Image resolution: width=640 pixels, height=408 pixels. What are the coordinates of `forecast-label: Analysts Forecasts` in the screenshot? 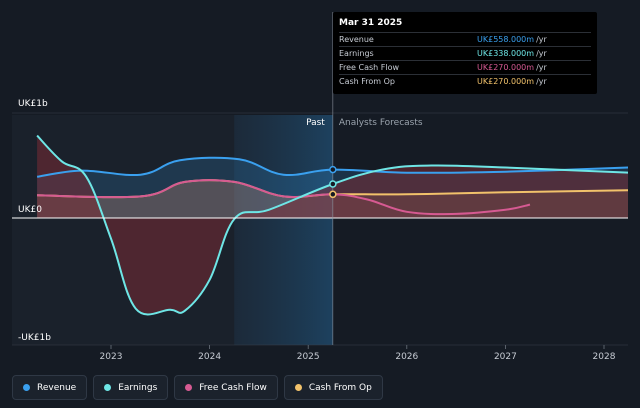 It's located at (381, 123).